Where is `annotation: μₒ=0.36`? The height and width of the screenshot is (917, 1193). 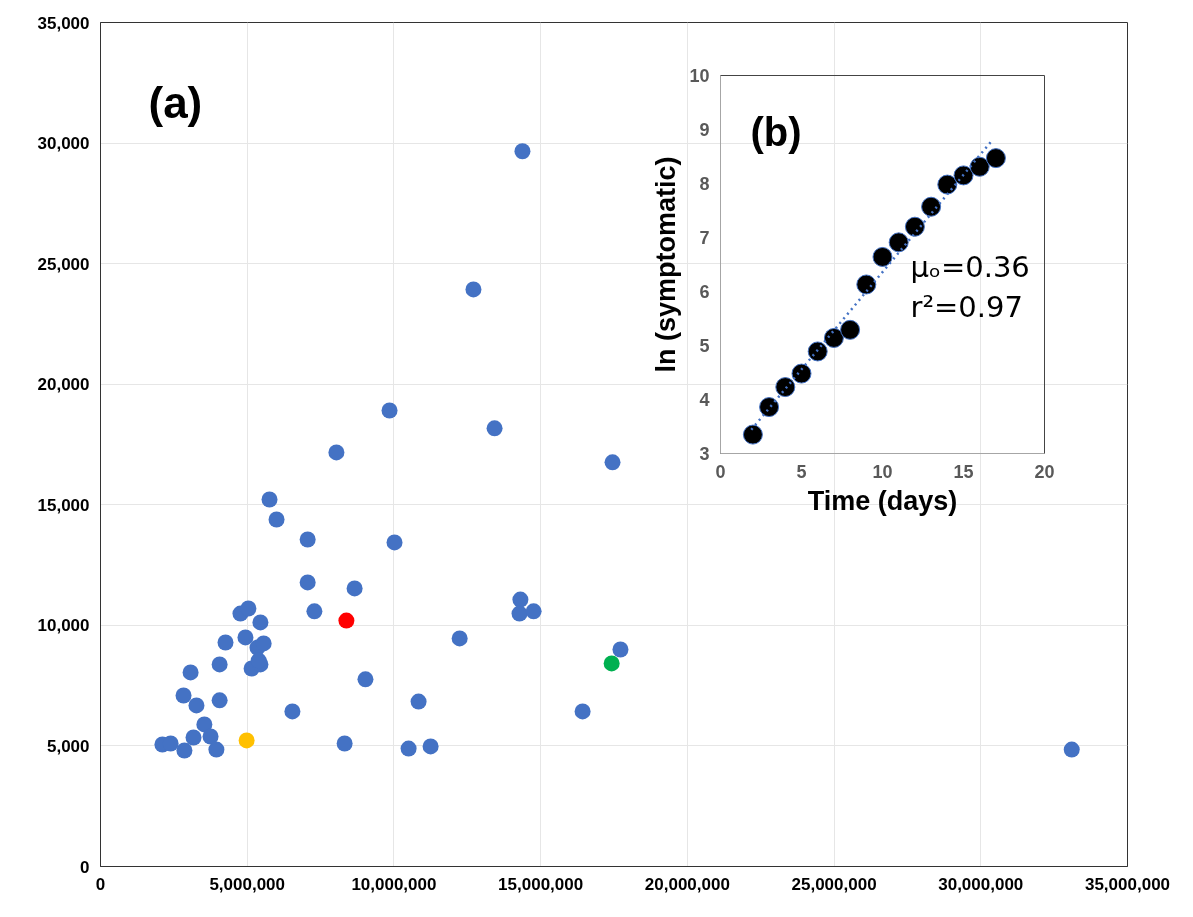
annotation: μₒ=0.36 is located at coordinates (970, 266).